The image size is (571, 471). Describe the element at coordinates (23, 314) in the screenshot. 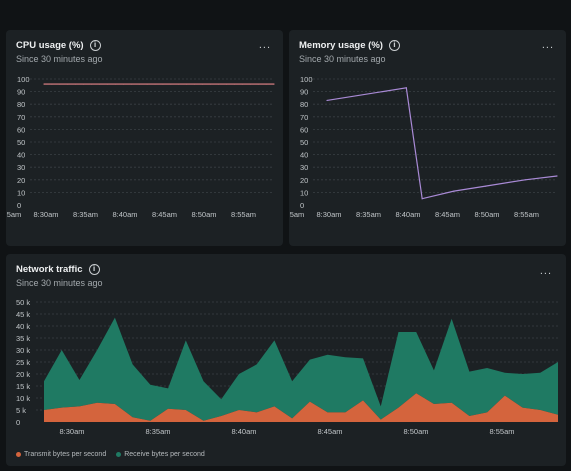

I see `y-tick-label: 45 k` at that location.